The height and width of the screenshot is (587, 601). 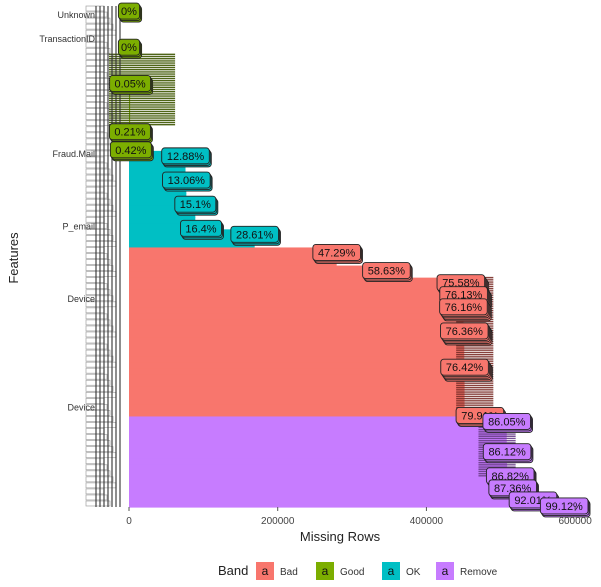 What do you see at coordinates (507, 453) in the screenshot?
I see `data-label-text: 86.12%` at bounding box center [507, 453].